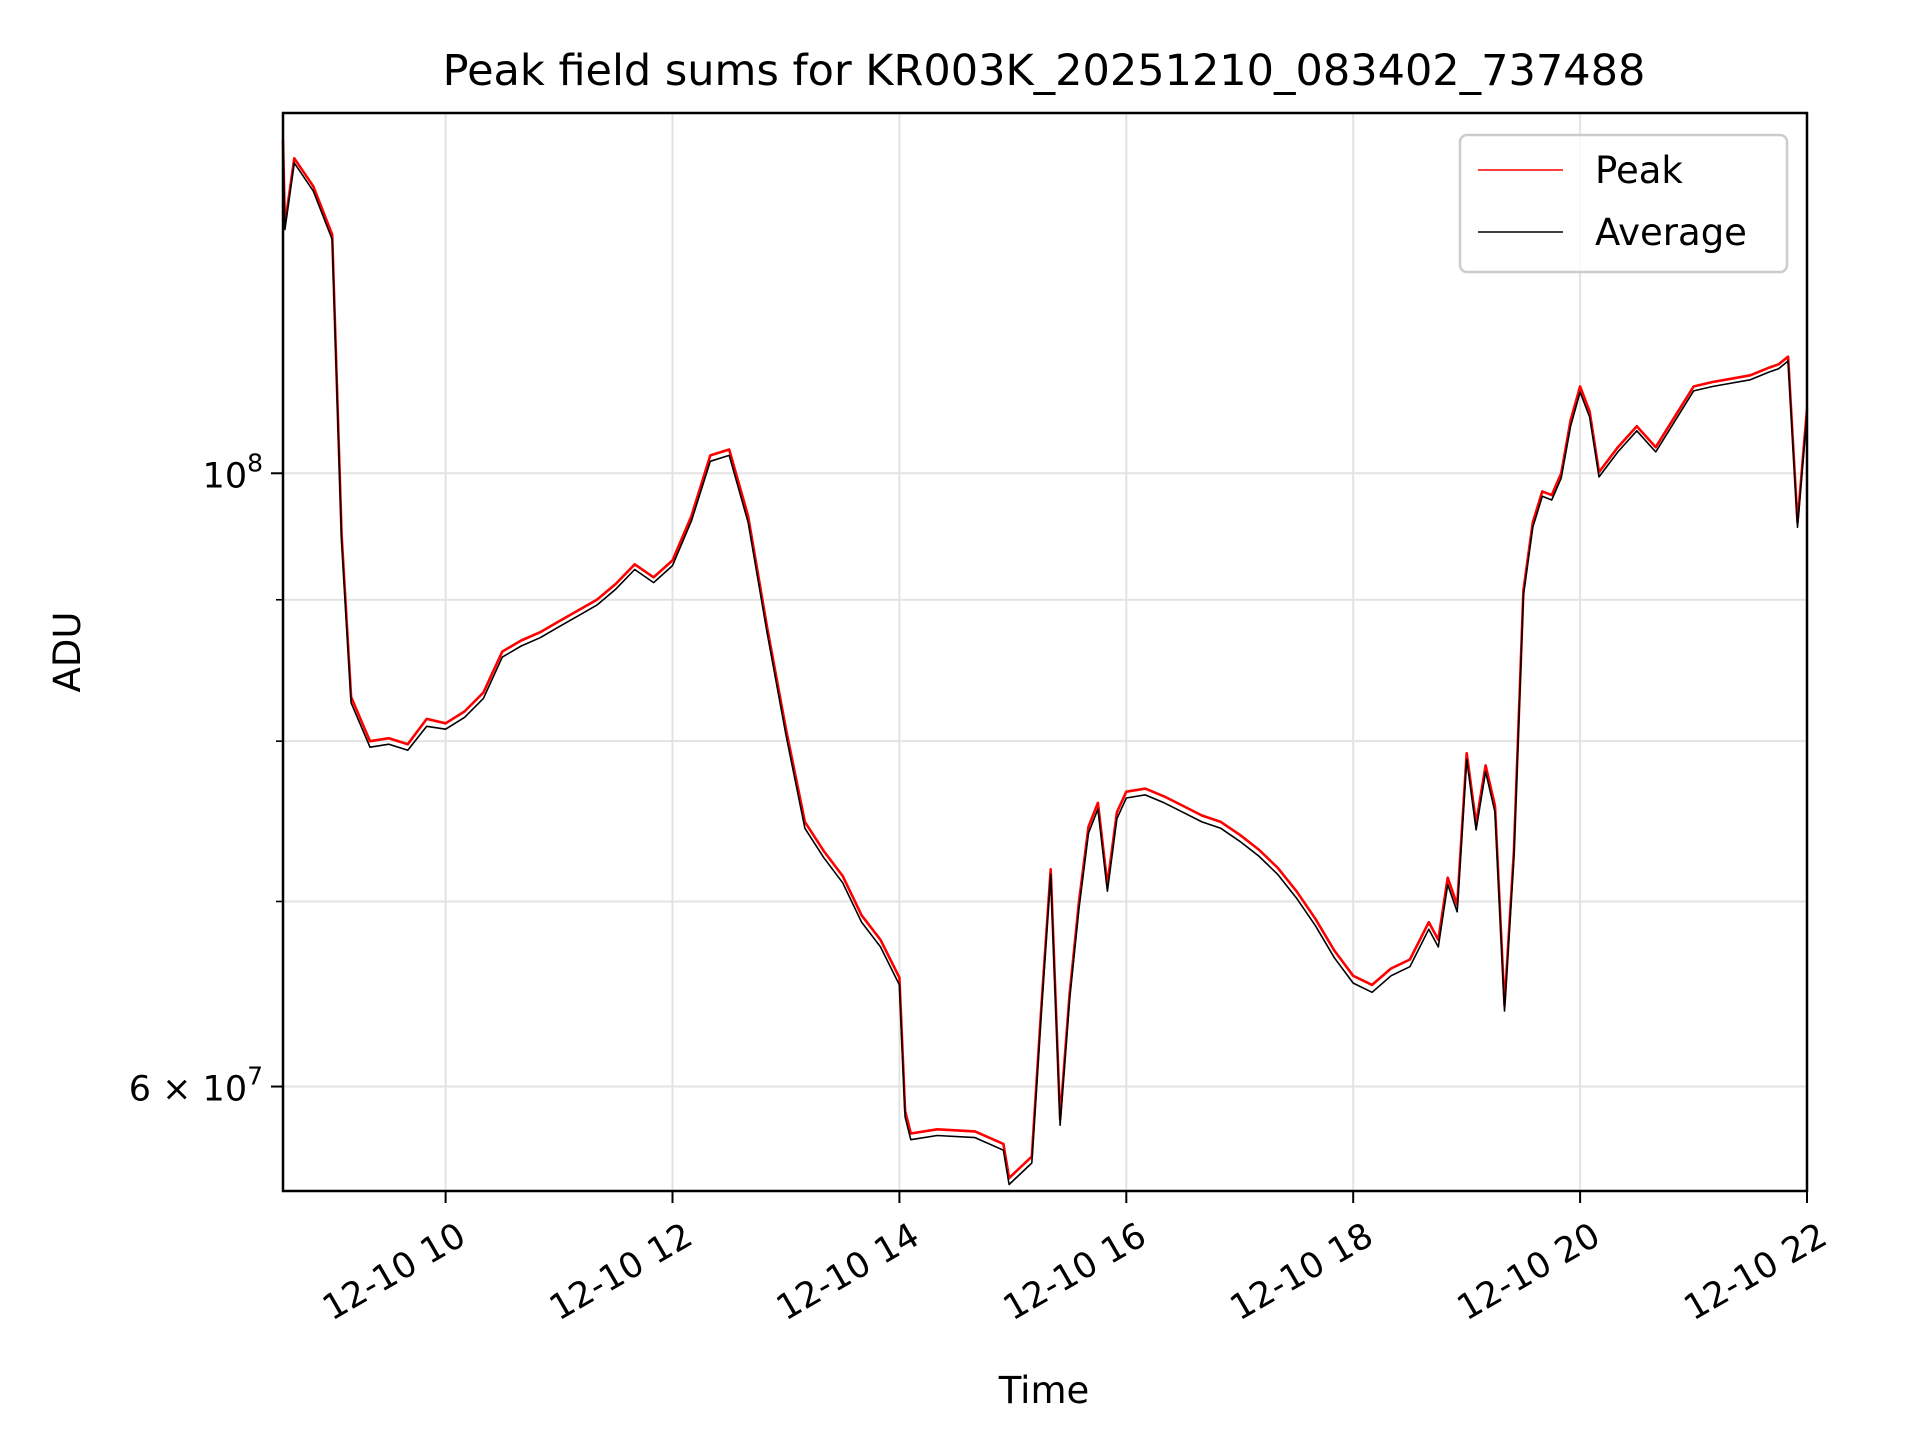 Image resolution: width=1920 pixels, height=1440 pixels. I want to click on y-tick-label: 108, so click(233, 472).